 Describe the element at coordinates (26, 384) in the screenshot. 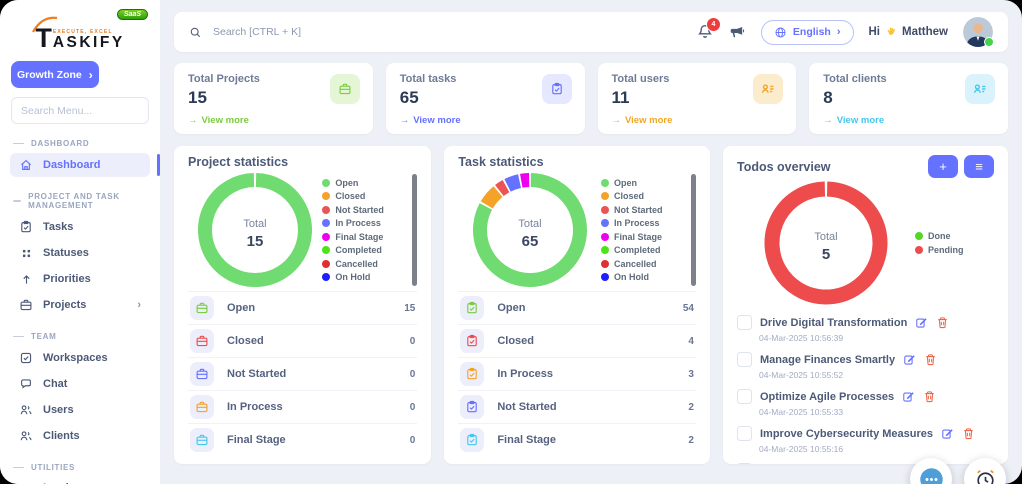

I see `chat-icon` at that location.